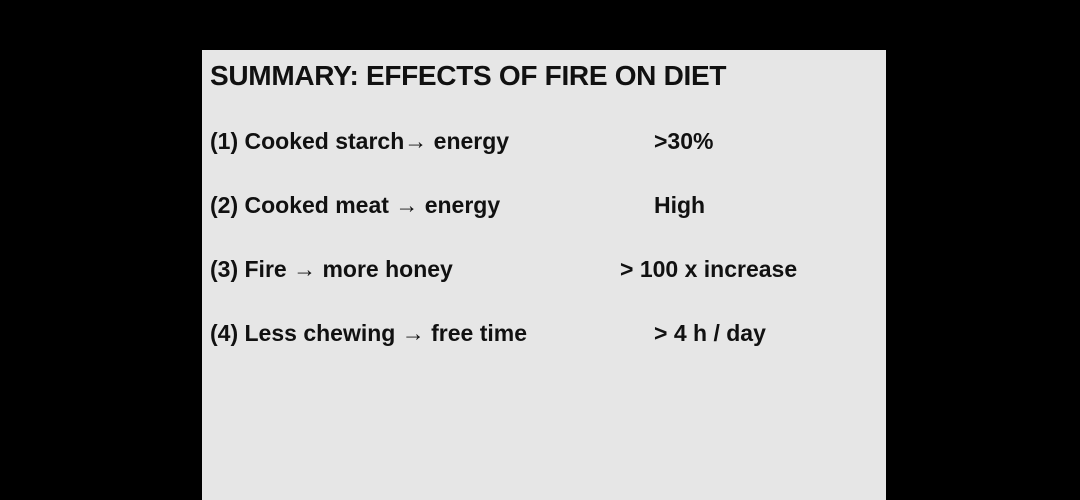 Image resolution: width=1080 pixels, height=500 pixels. I want to click on summary-item: (1) Cooked starch→ energy >30%, so click(540, 145).